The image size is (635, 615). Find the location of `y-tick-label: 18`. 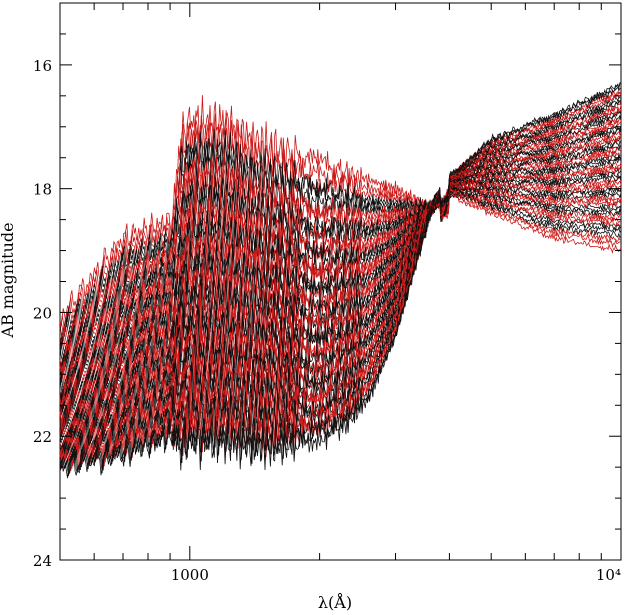

y-tick-label: 18 is located at coordinates (42, 190).